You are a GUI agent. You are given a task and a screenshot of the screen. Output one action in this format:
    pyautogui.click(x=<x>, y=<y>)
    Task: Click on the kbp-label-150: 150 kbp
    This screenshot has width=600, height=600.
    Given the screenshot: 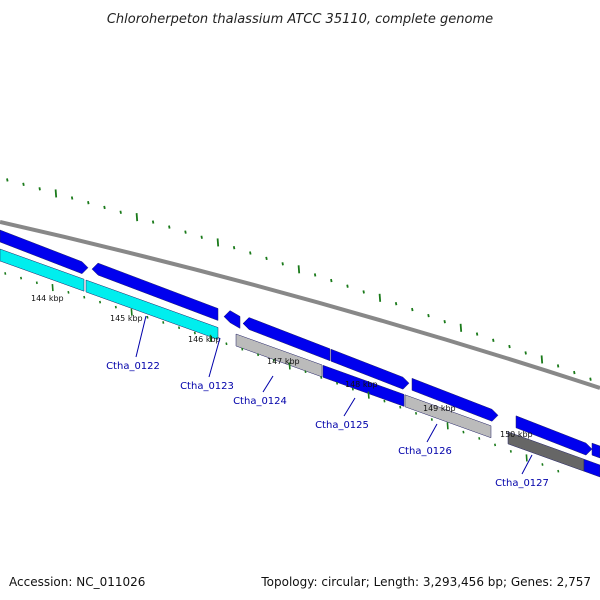 What is the action you would take?
    pyautogui.click(x=516, y=434)
    